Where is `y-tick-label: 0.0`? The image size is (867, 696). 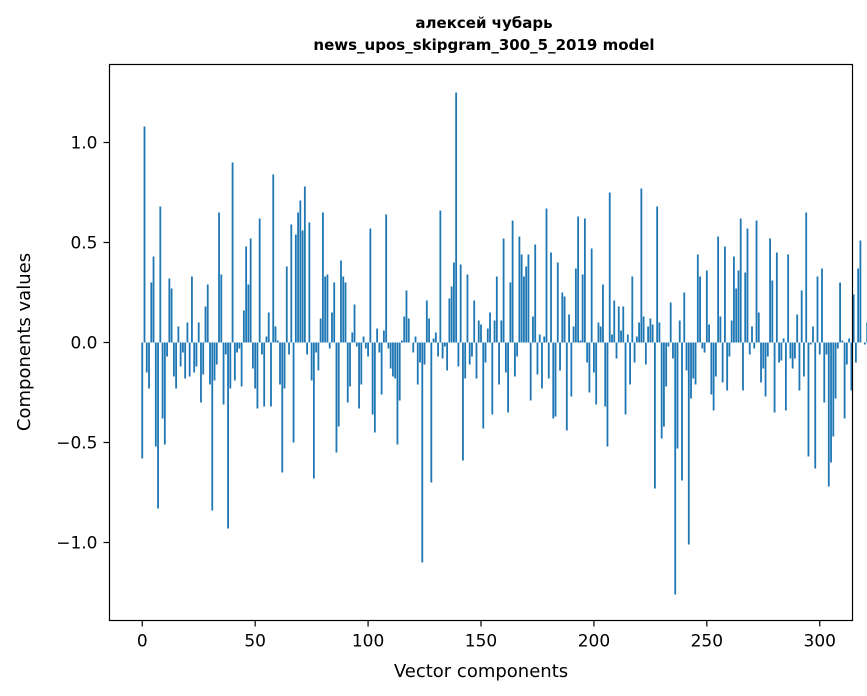
y-tick-label: 0.0 is located at coordinates (83, 344).